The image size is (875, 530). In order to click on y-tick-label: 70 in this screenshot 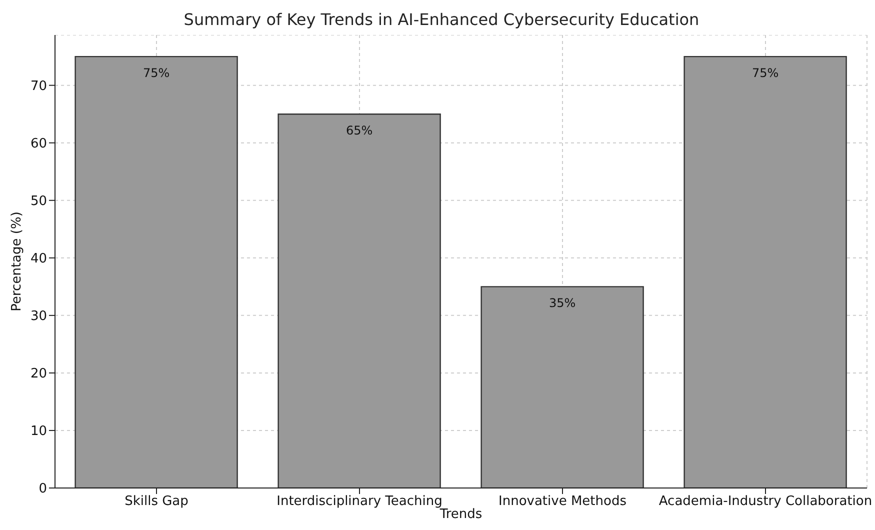, I will do `click(38, 86)`.